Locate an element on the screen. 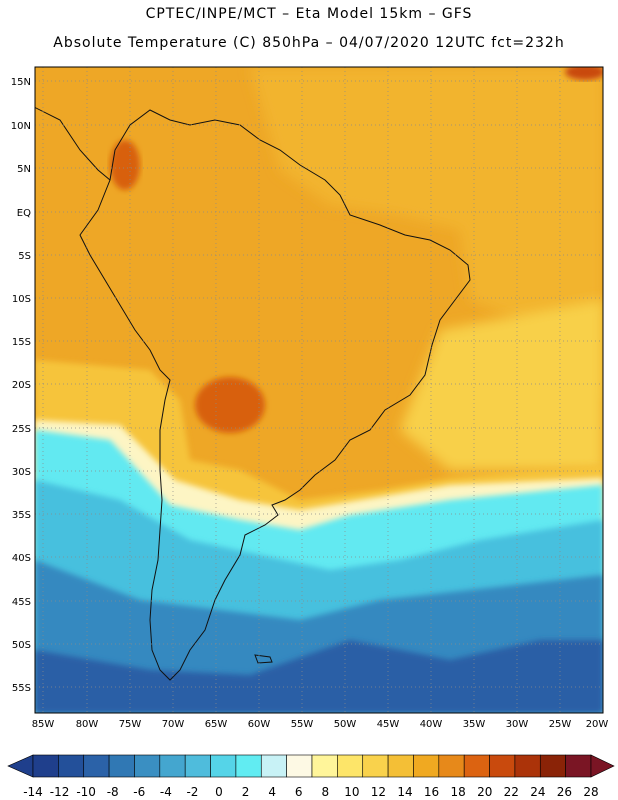 Image resolution: width=618 pixels, height=800 pixels. colorbar-max-arrow is located at coordinates (602, 766).